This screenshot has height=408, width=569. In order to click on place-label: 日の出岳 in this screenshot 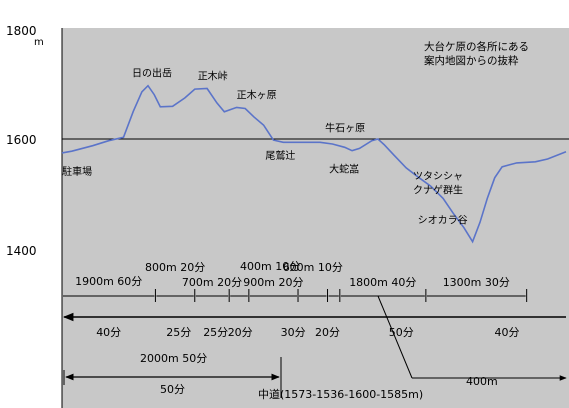, I will do `click(152, 73)`.